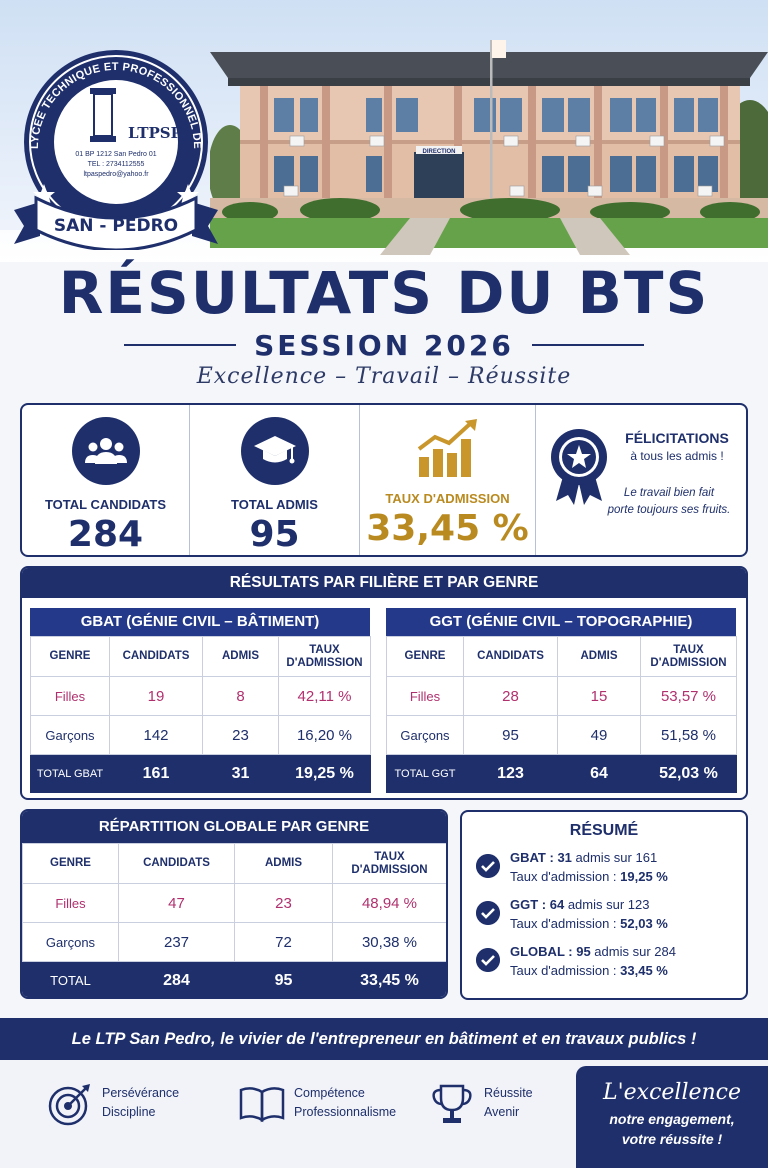 The height and width of the screenshot is (1168, 768). What do you see at coordinates (141, 1093) in the screenshot?
I see `value-label: Persévérance` at bounding box center [141, 1093].